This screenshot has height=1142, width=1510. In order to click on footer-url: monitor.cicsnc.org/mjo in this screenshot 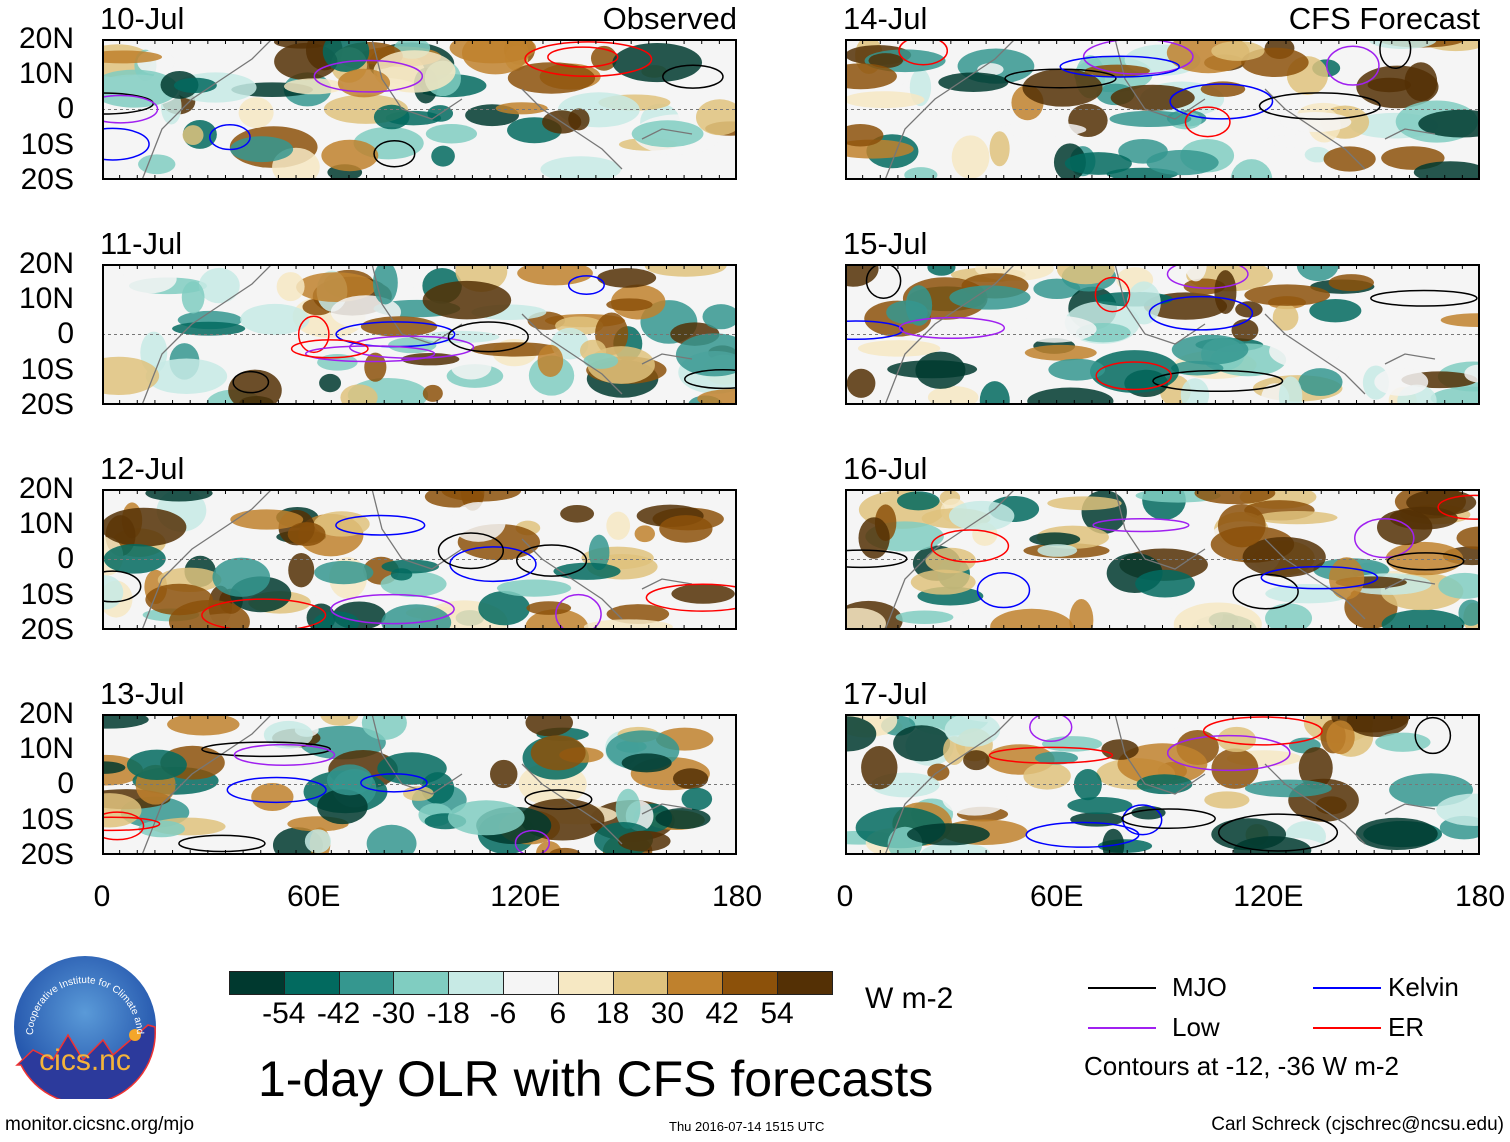, I will do `click(100, 1124)`.